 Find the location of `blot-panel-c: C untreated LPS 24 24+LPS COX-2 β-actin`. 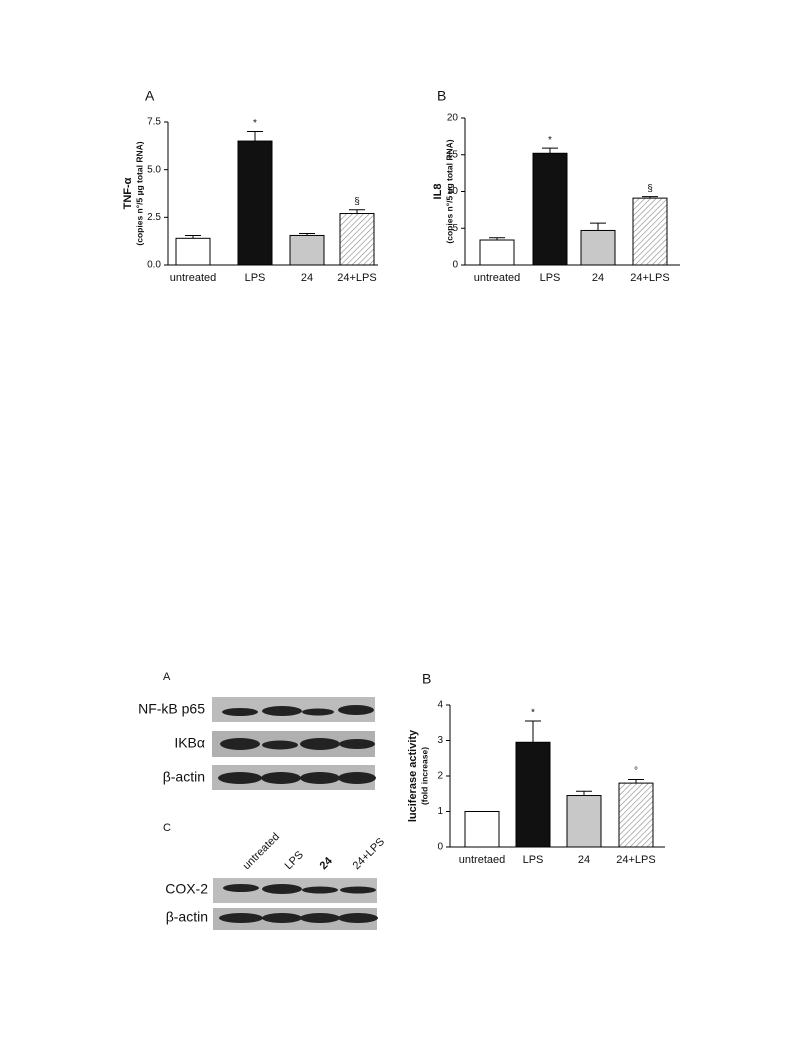

blot-panel-c: C untreated LPS 24 24+LPS COX-2 β-actin is located at coordinates (275, 876).